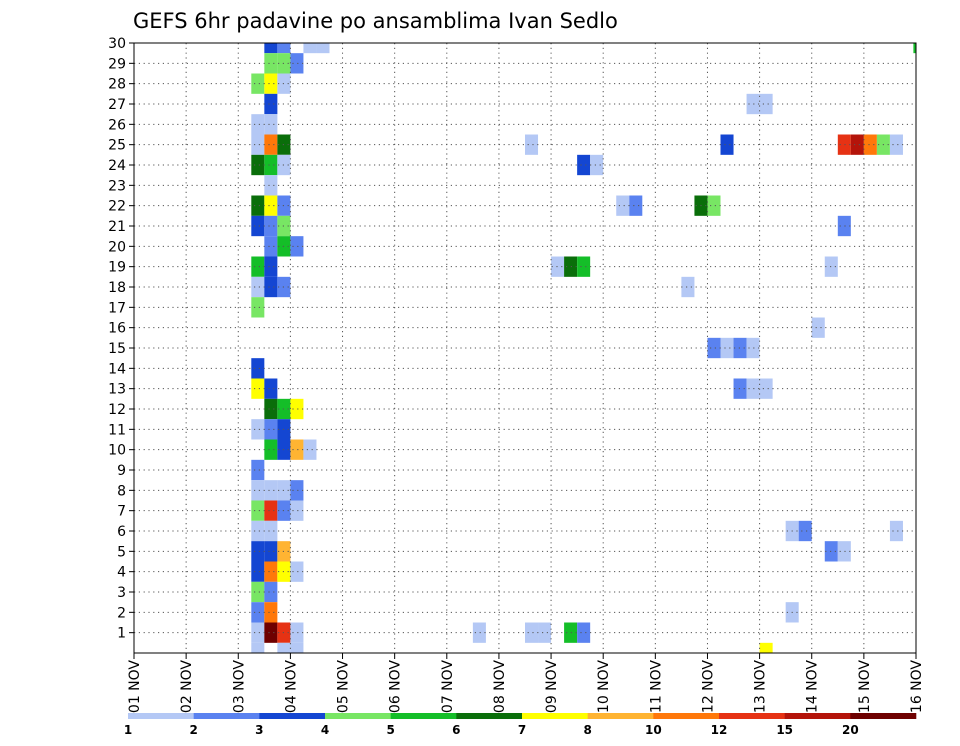 The height and width of the screenshot is (746, 960). I want to click on x-tick-label: 10 NOV, so click(604, 687).